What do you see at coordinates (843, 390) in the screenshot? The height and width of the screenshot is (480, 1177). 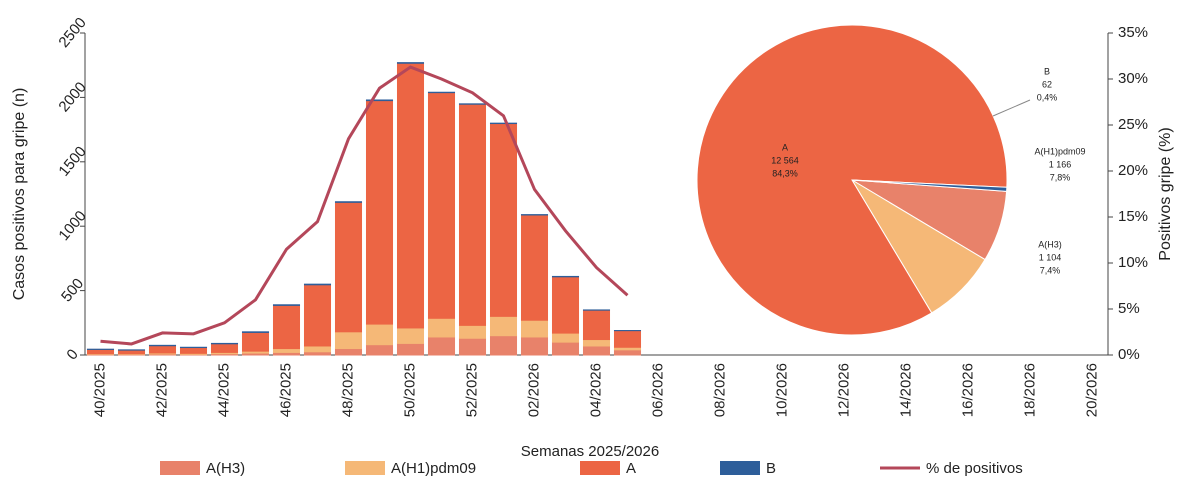 I see `x-tick-label: 12/2026` at bounding box center [843, 390].